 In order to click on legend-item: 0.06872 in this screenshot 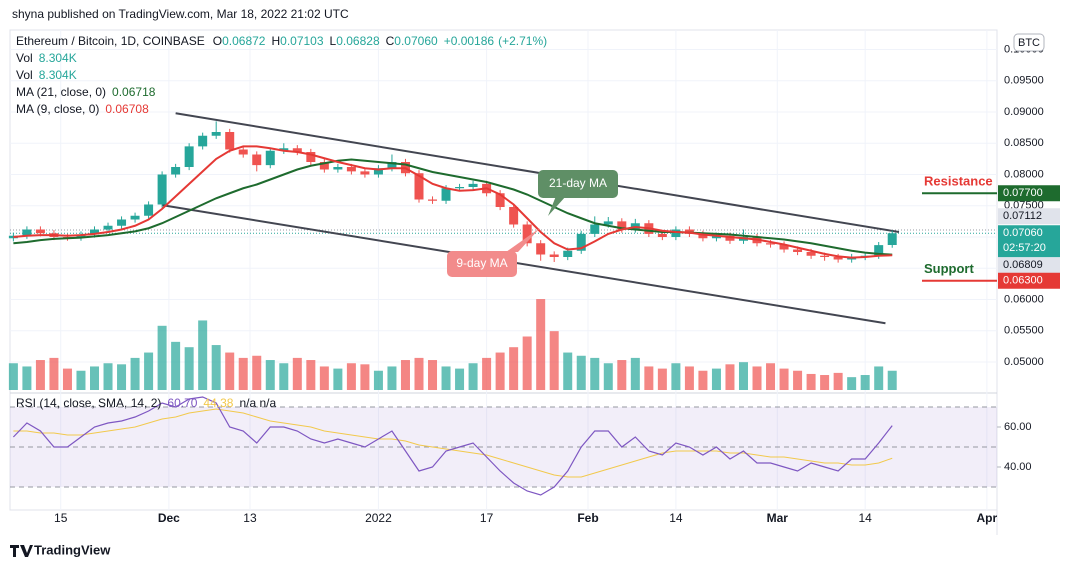, I will do `click(244, 41)`.